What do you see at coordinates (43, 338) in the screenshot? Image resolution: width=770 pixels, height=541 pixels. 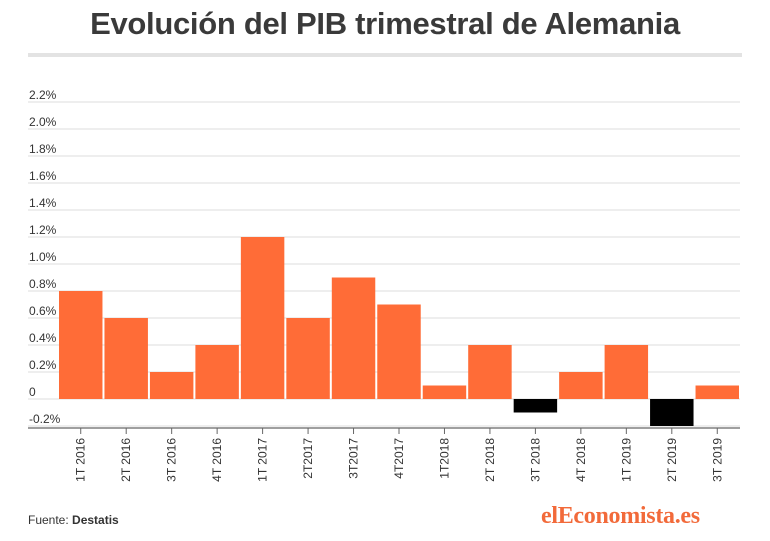 I see `y-tick-label: 0.4%` at bounding box center [43, 338].